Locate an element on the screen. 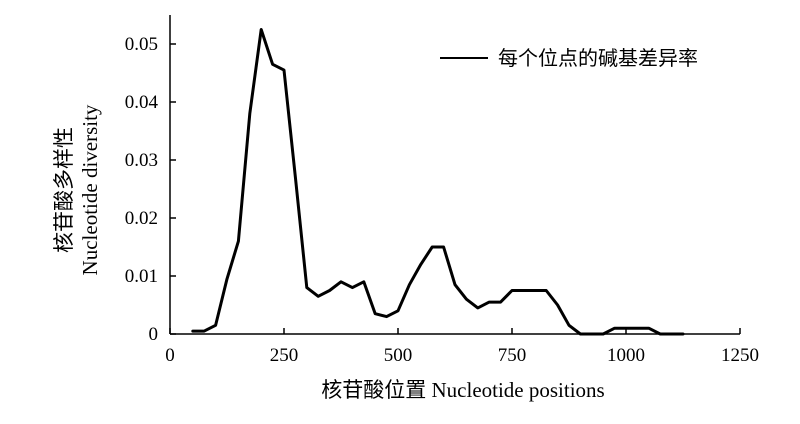  y-axis-title-cn: 核苷酸多样性 is located at coordinates (64, 190).